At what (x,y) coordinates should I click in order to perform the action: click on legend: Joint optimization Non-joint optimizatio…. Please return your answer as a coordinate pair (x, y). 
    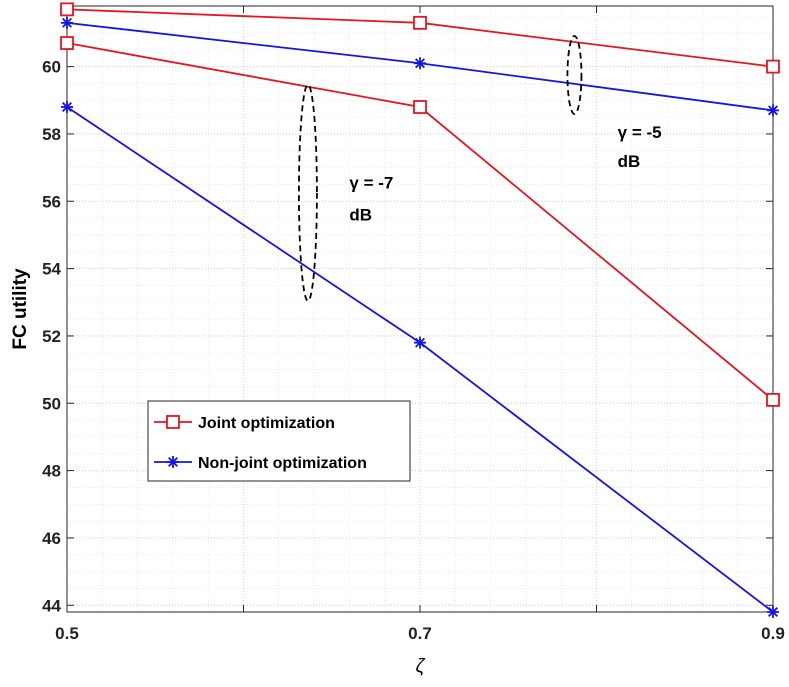
    Looking at the image, I should click on (279, 441).